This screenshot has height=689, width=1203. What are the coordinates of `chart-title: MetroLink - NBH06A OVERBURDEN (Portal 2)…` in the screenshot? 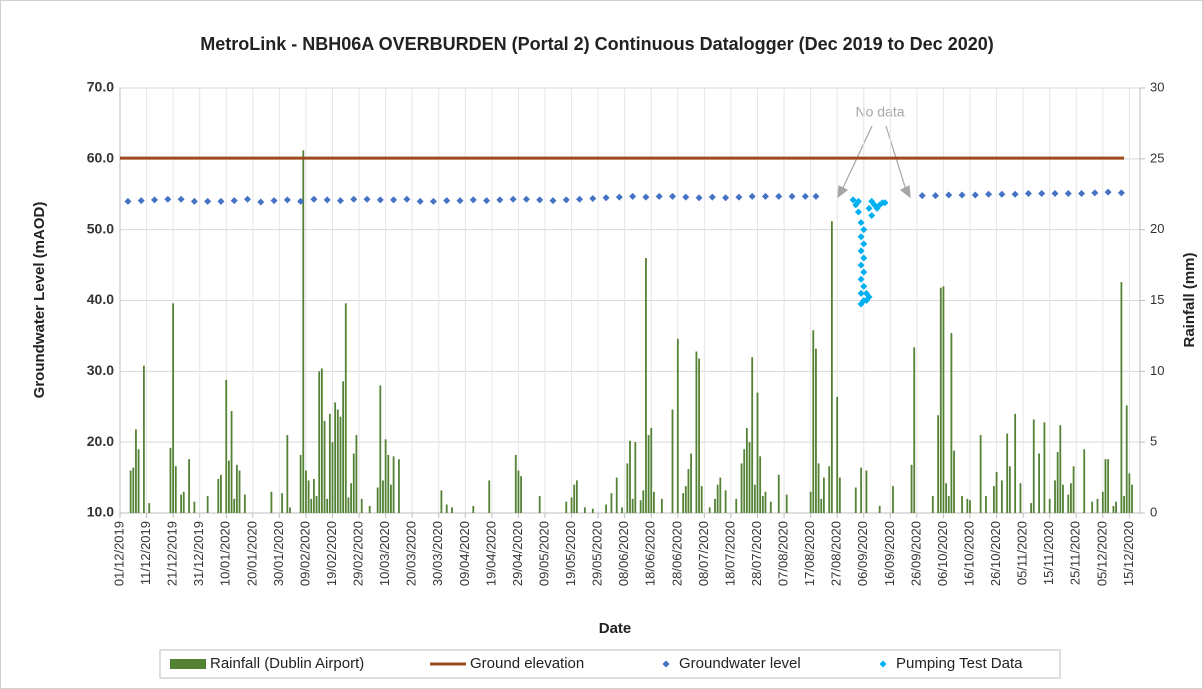 It's located at (596, 44).